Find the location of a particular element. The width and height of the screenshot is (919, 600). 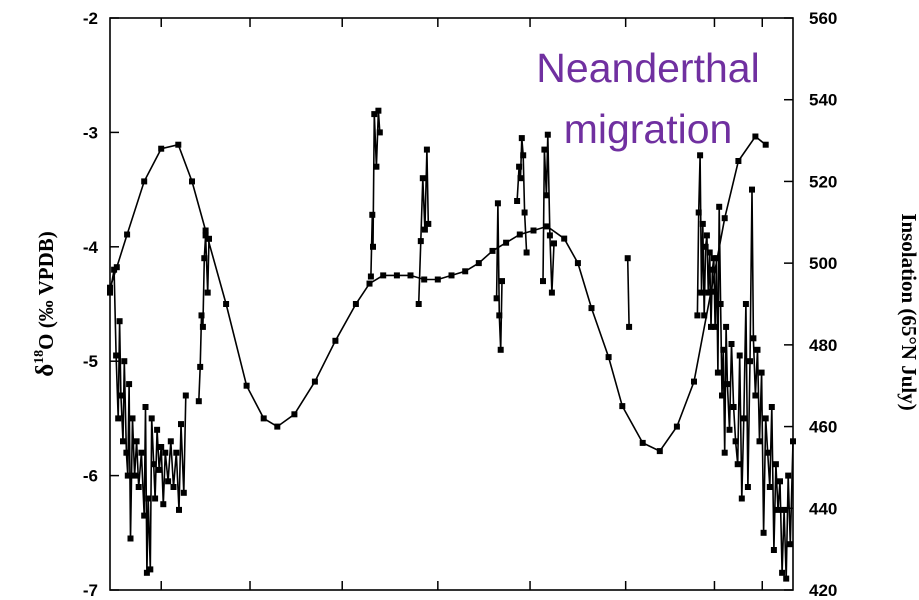

right-axis-title: Insolation (65°N July) is located at coordinates (908, 311).